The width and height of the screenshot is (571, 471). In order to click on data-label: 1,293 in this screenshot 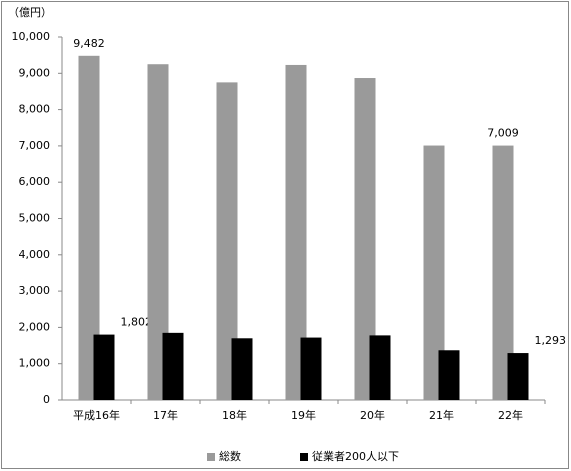, I will do `click(551, 340)`.